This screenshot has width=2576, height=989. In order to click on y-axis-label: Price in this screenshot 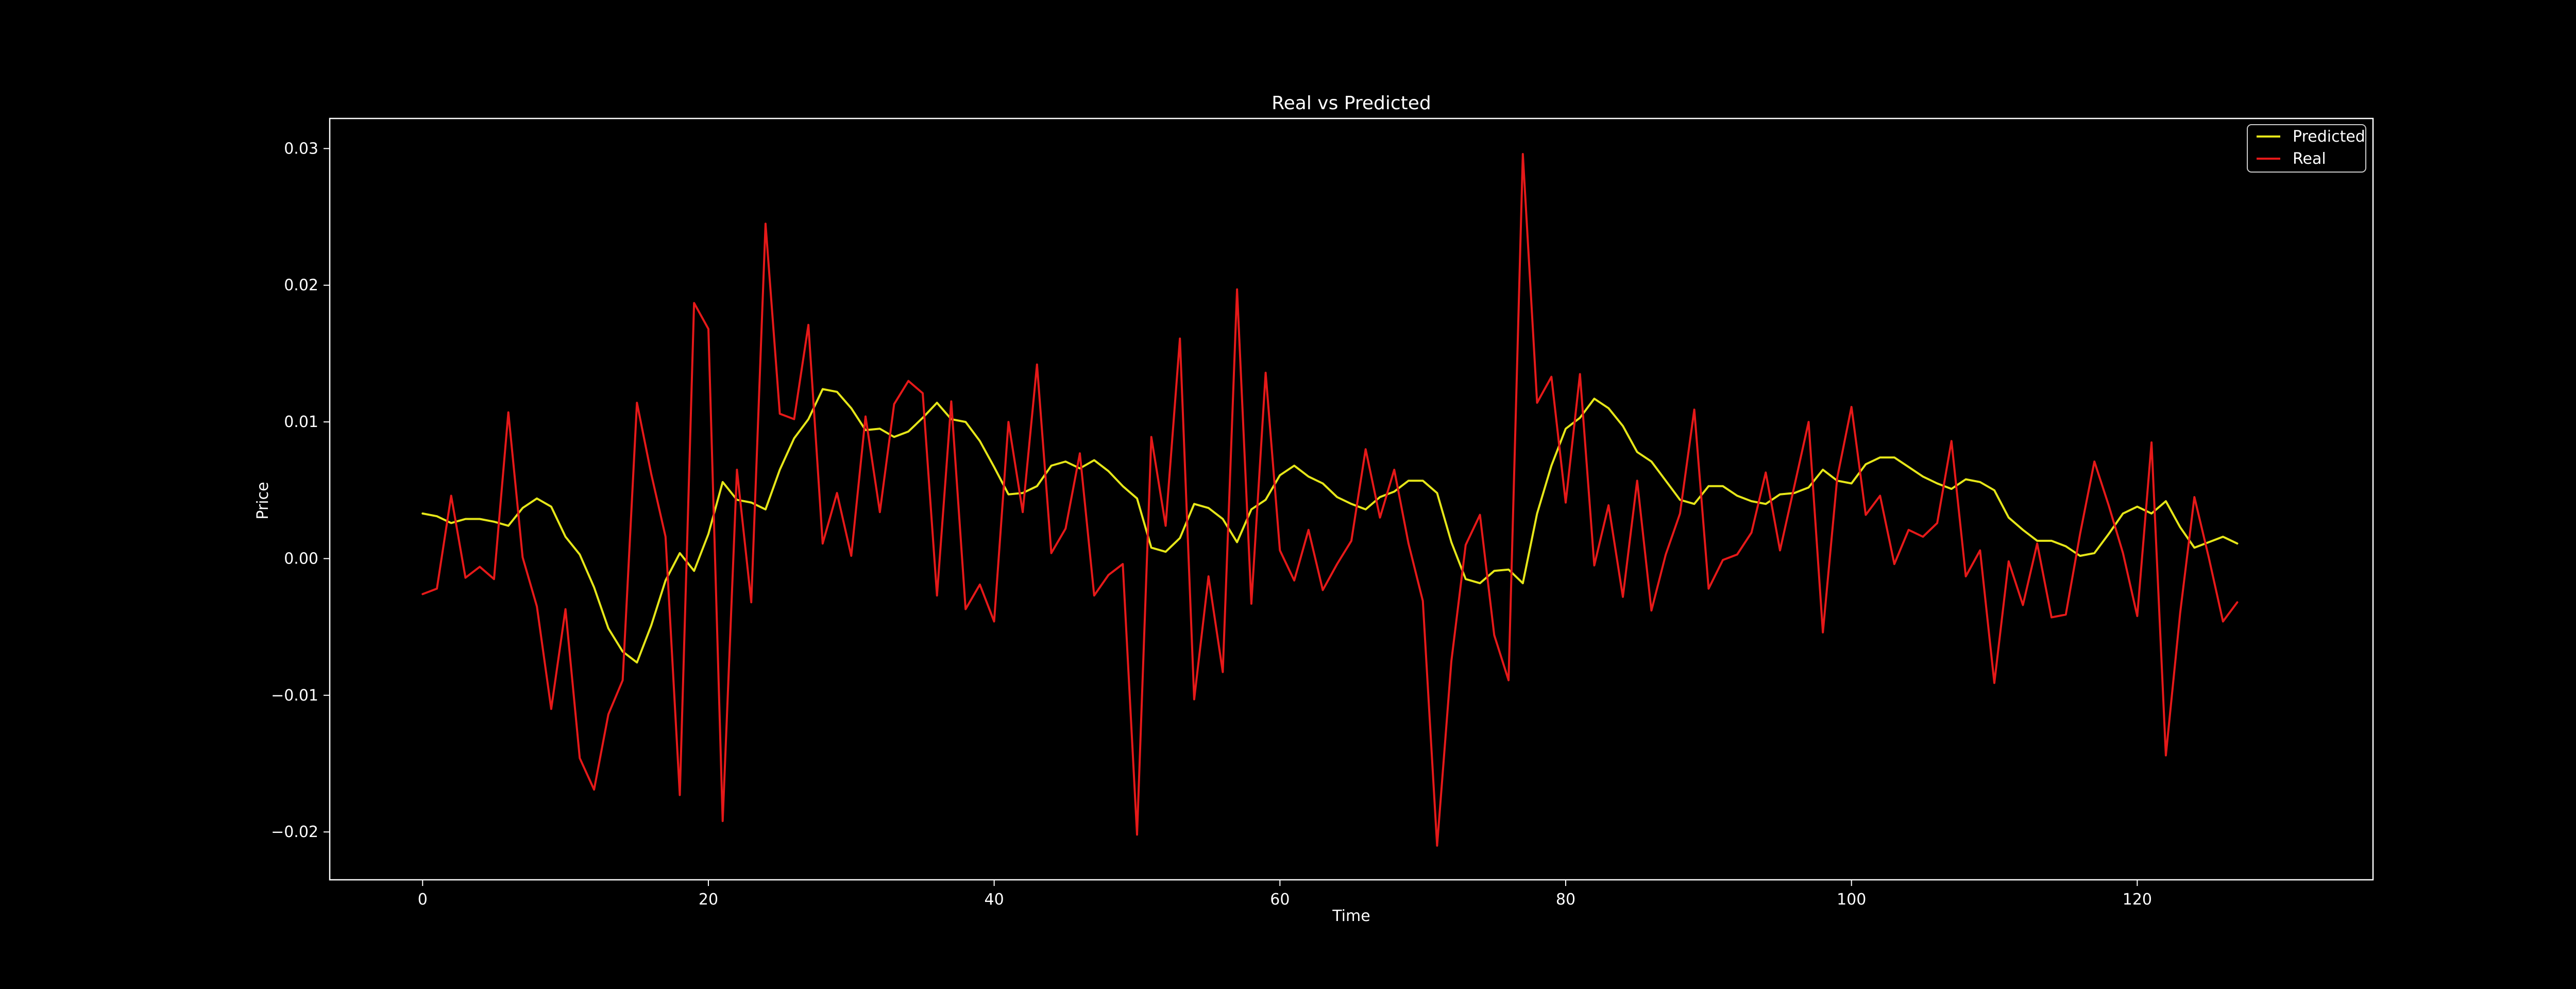, I will do `click(263, 500)`.